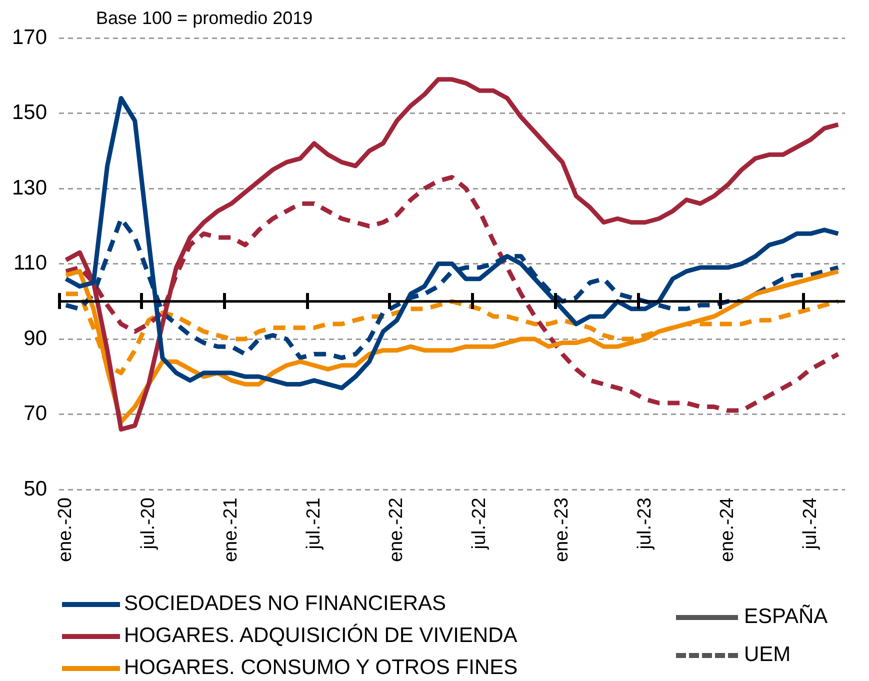 The width and height of the screenshot is (869, 681). I want to click on y-tick-label: 110, so click(31, 263).